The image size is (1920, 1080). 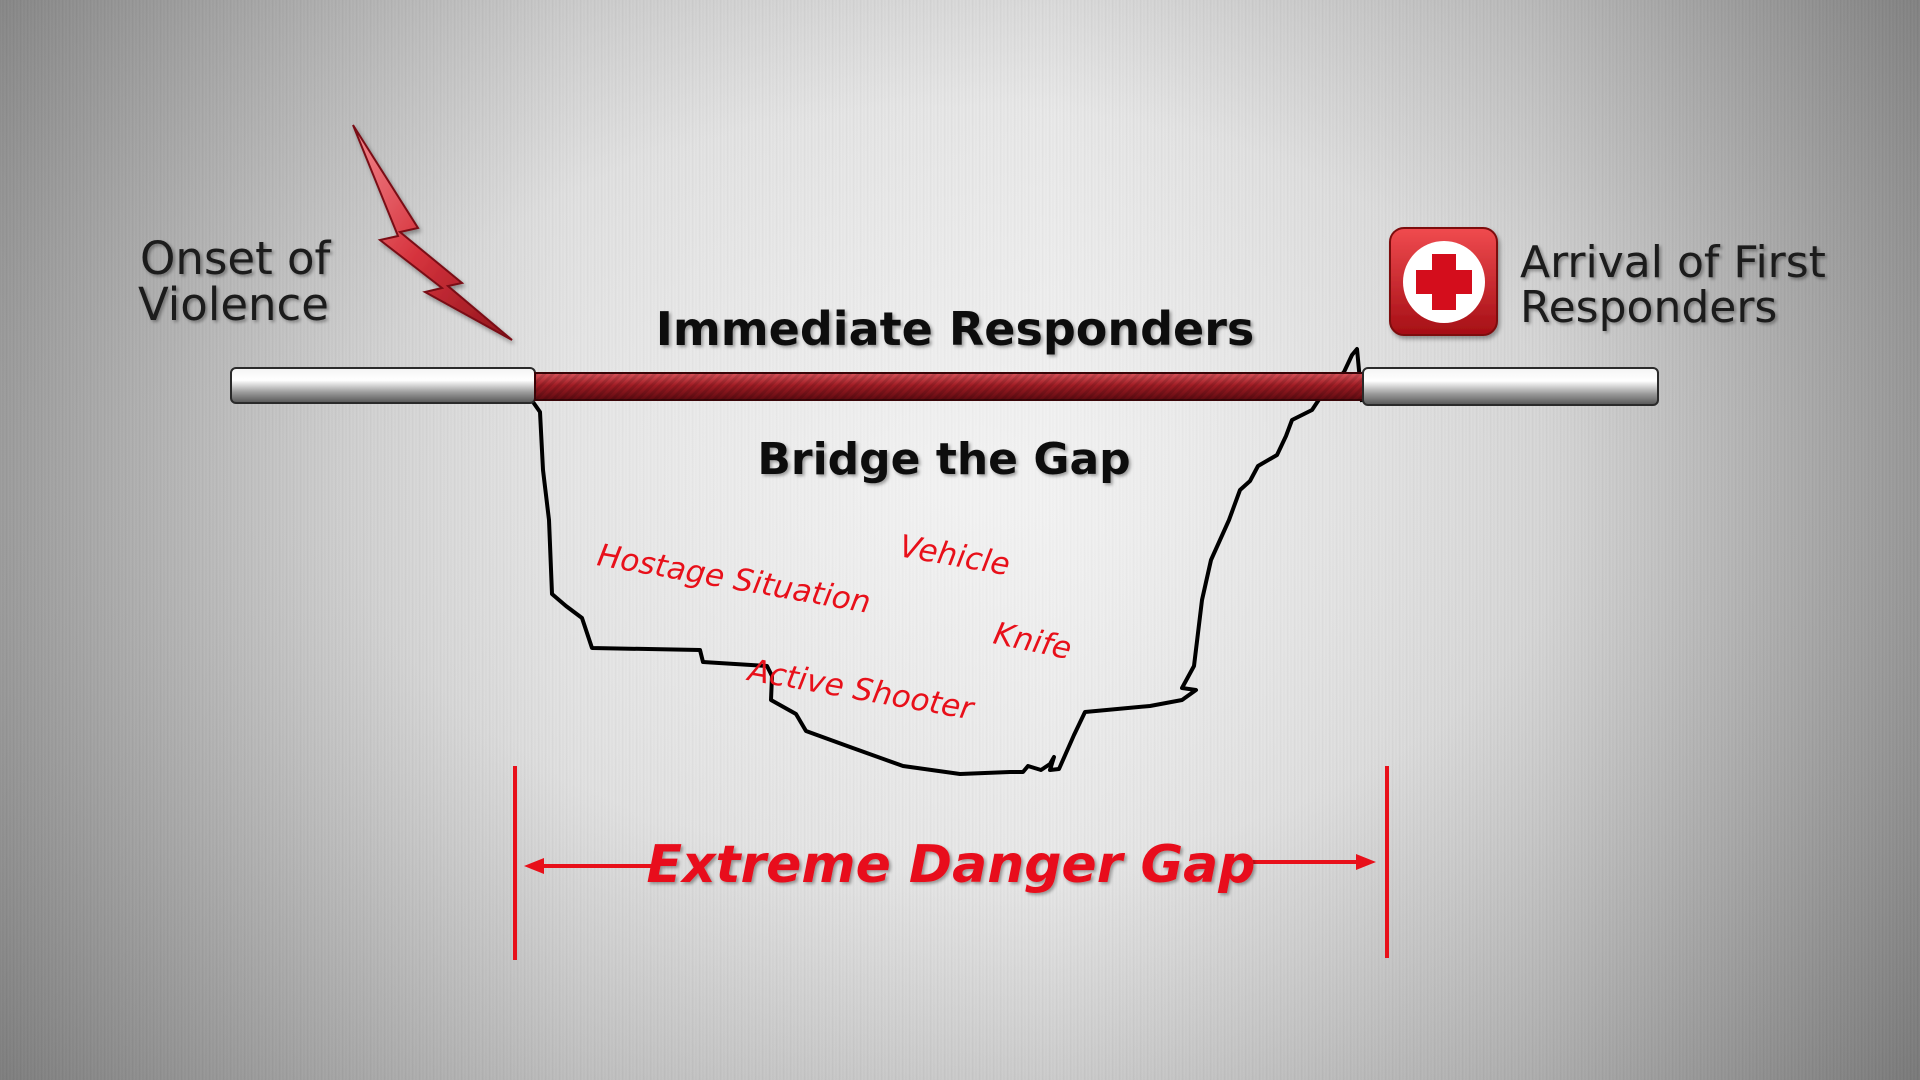 I want to click on threat-active-shooter: Active Shooter, so click(x=861, y=690).